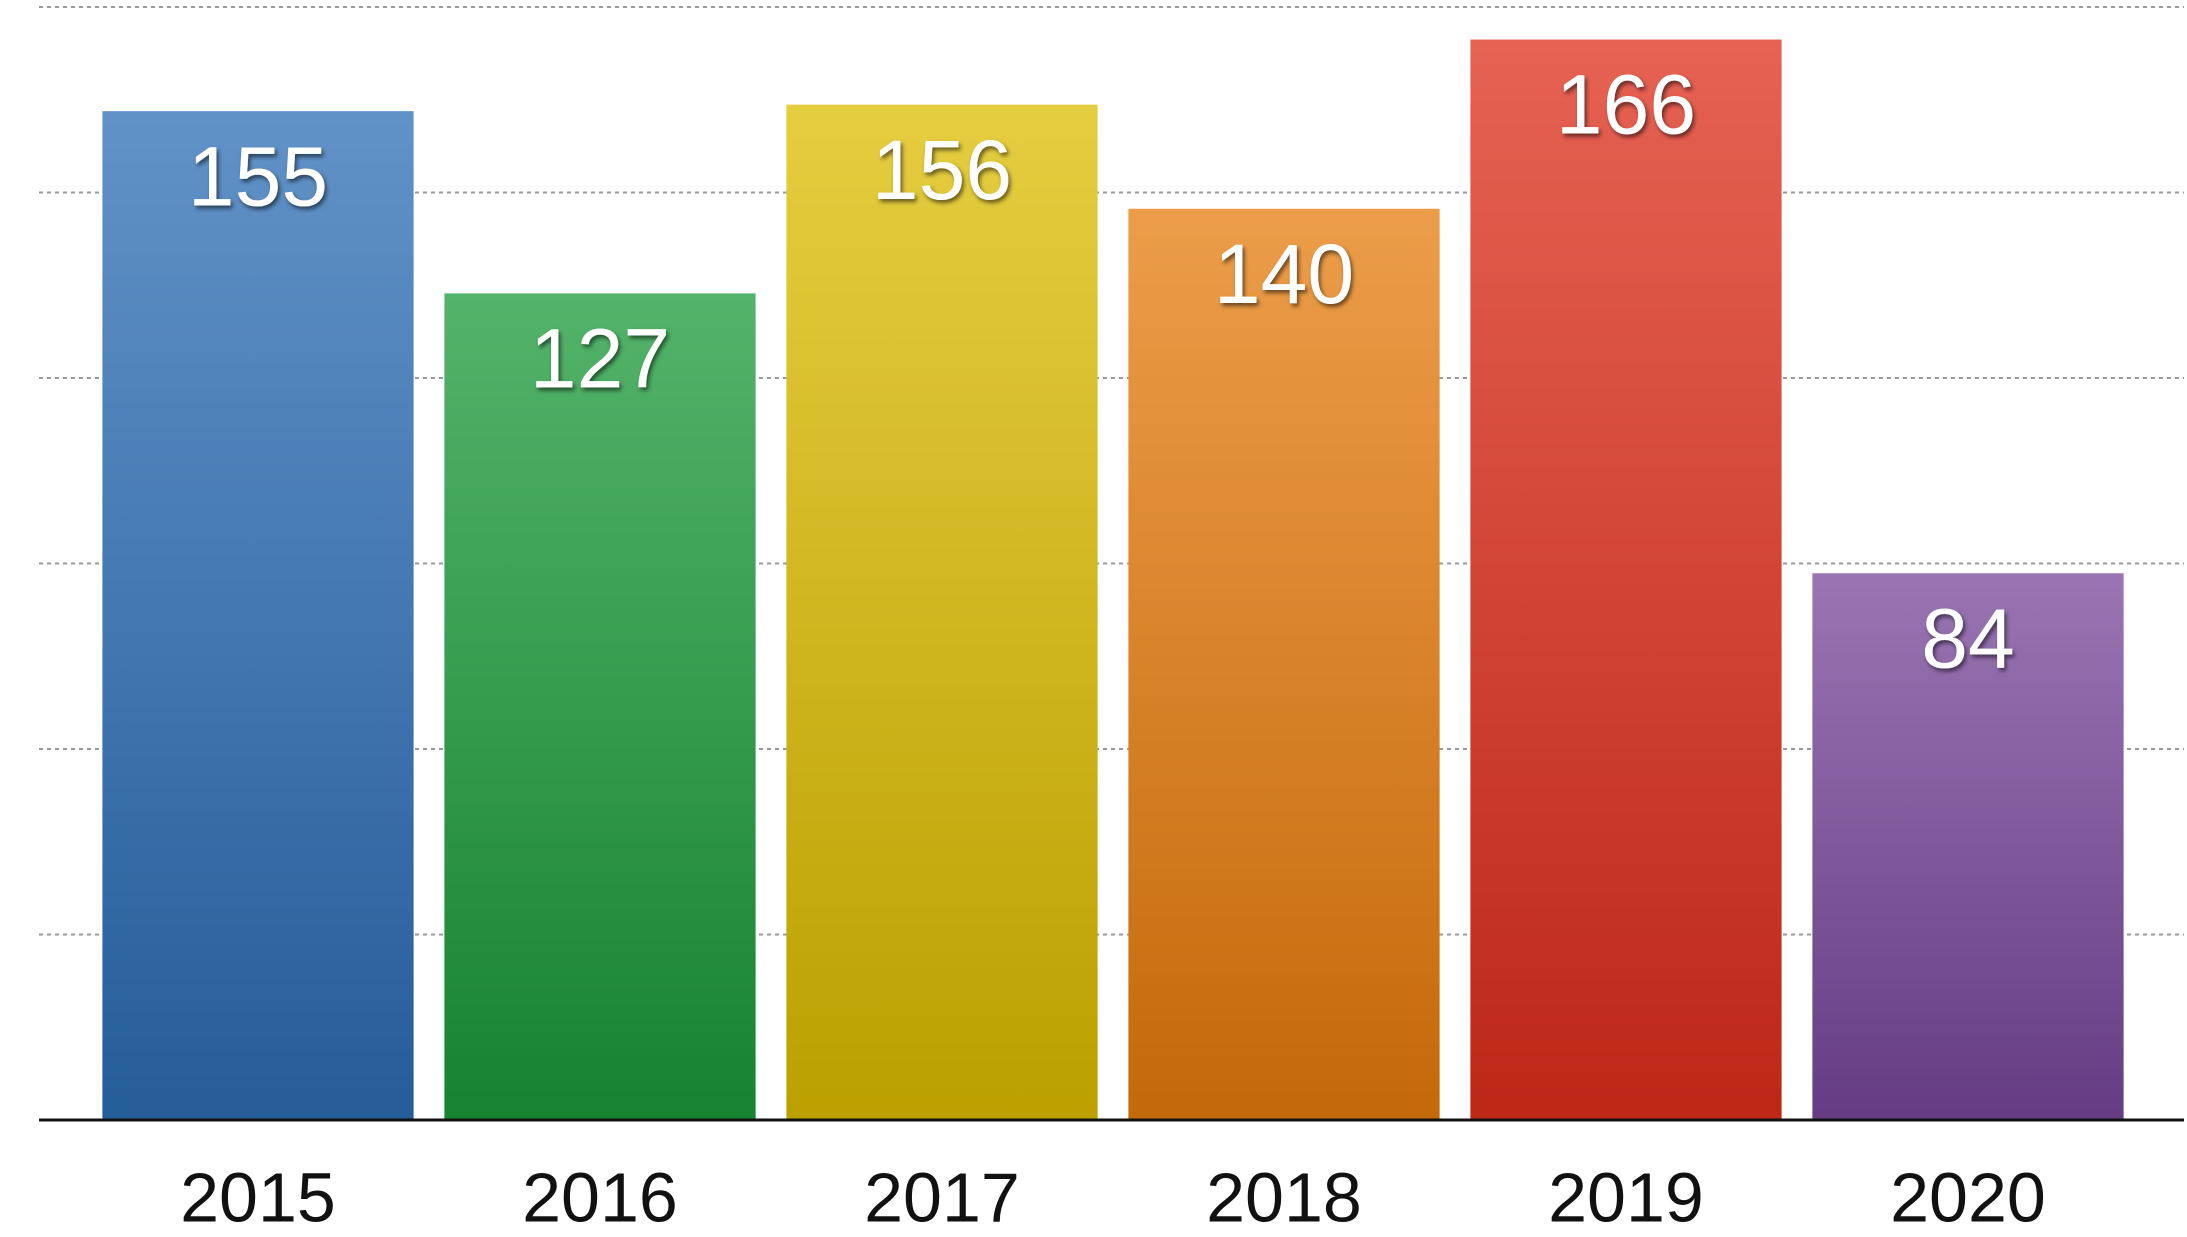 The image size is (2187, 1237). What do you see at coordinates (1967, 638) in the screenshot?
I see `value-label: 84` at bounding box center [1967, 638].